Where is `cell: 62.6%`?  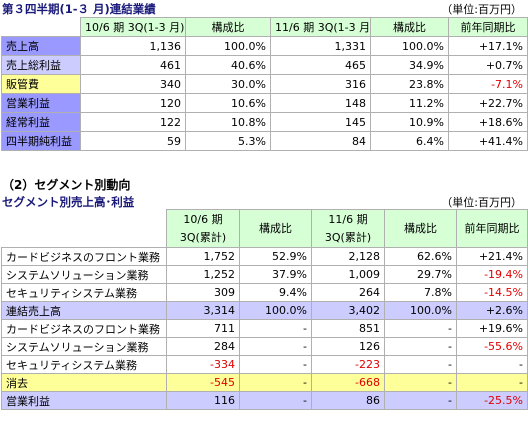 cell: 62.6% is located at coordinates (420, 256).